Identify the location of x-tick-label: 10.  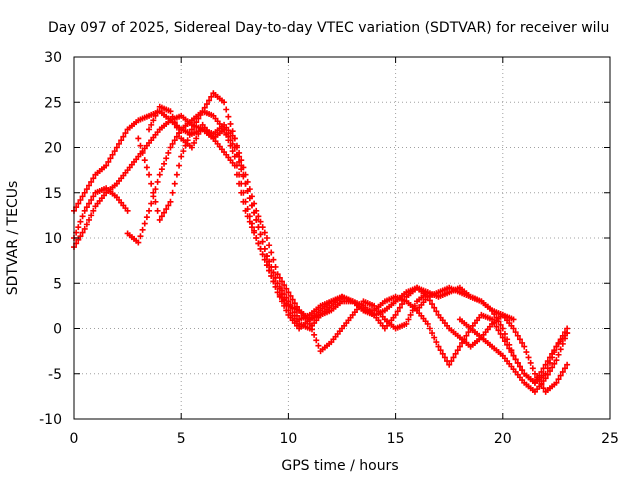
(288, 439).